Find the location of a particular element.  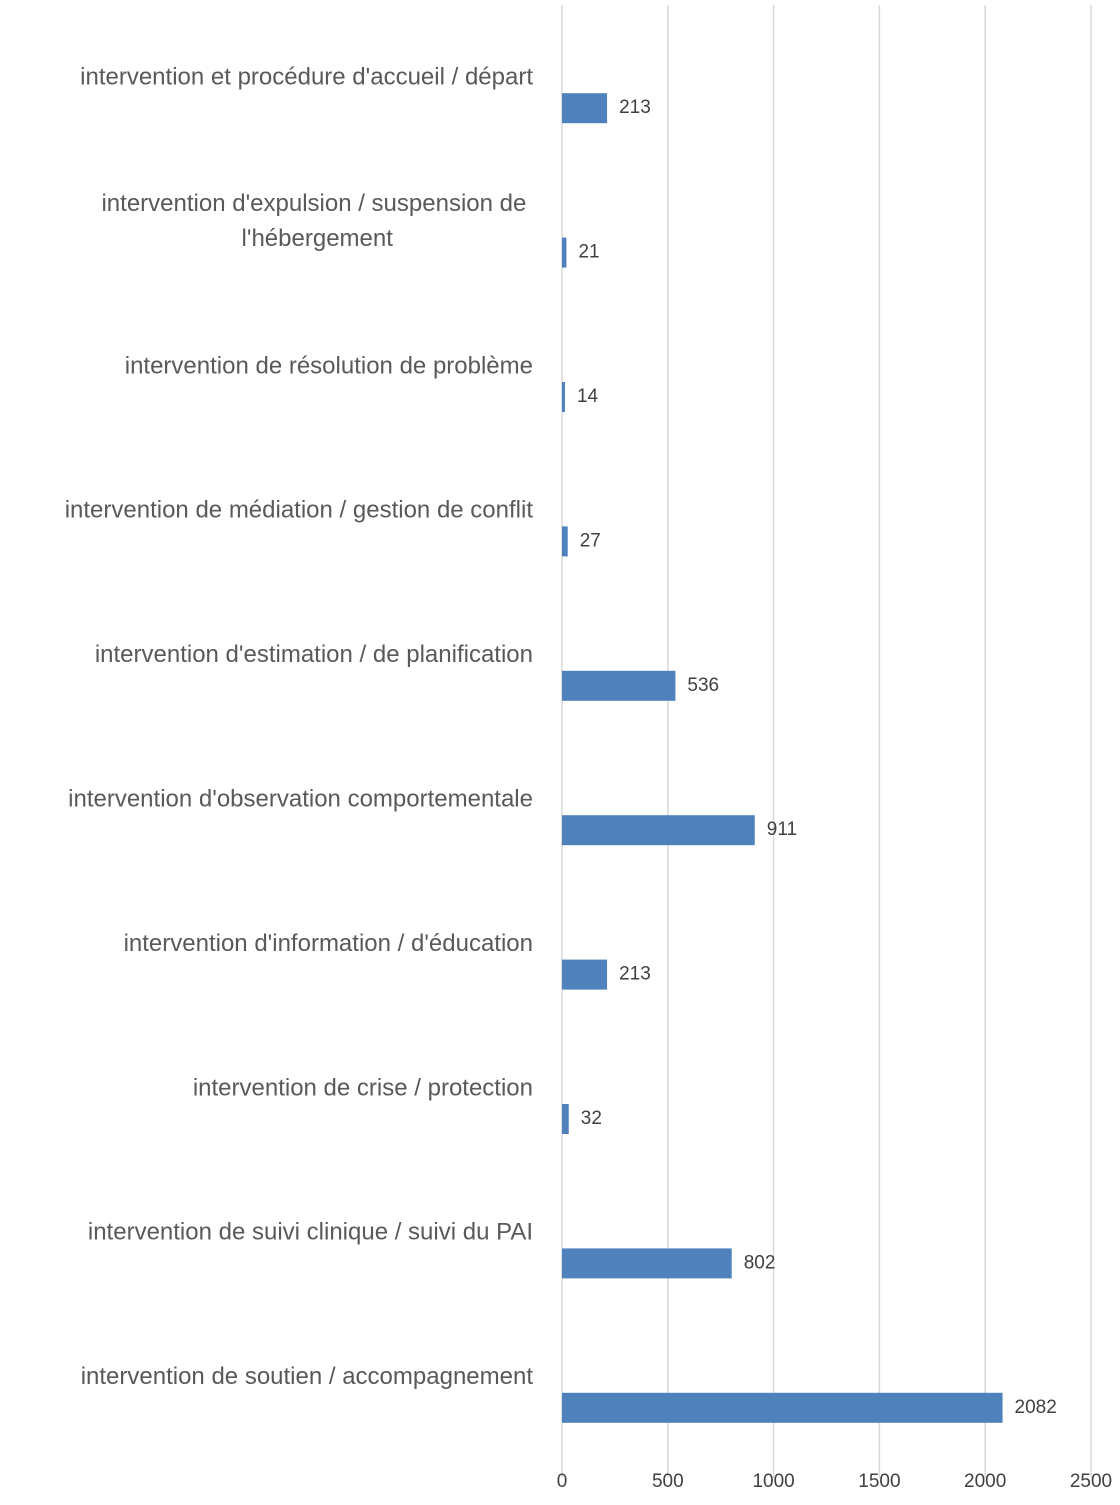

value-label: 536 is located at coordinates (703, 685).